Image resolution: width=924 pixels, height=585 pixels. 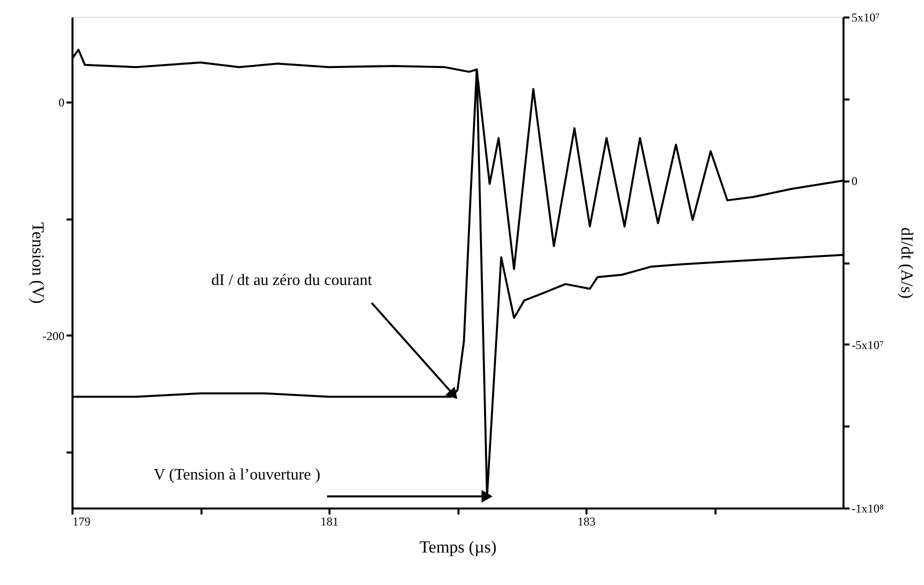 What do you see at coordinates (237, 475) in the screenshot?
I see `annotation: V (Tension à l’ouverture )` at bounding box center [237, 475].